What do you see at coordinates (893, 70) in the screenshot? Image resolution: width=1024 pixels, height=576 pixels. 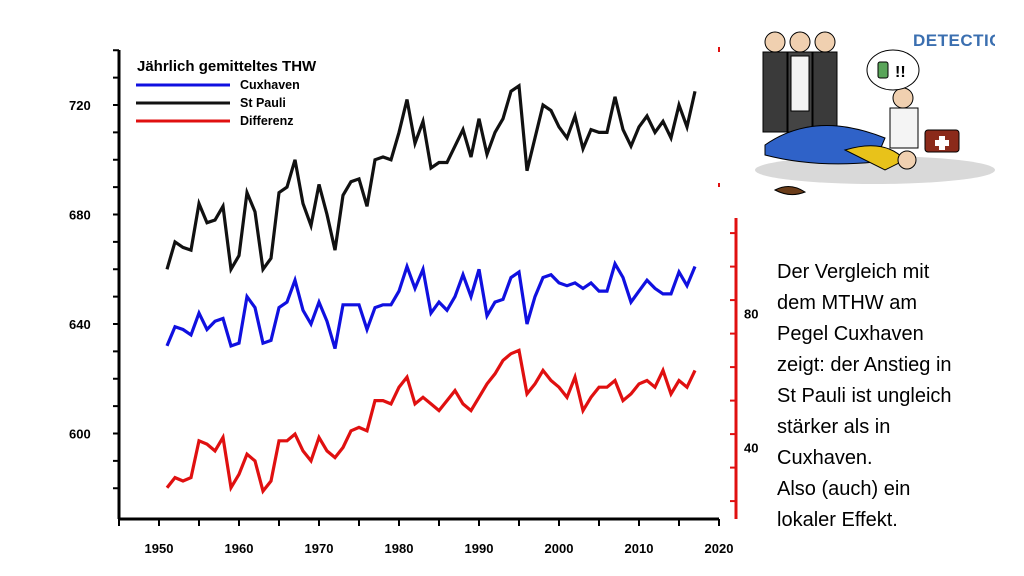 I see `speech-bubble: !!` at bounding box center [893, 70].